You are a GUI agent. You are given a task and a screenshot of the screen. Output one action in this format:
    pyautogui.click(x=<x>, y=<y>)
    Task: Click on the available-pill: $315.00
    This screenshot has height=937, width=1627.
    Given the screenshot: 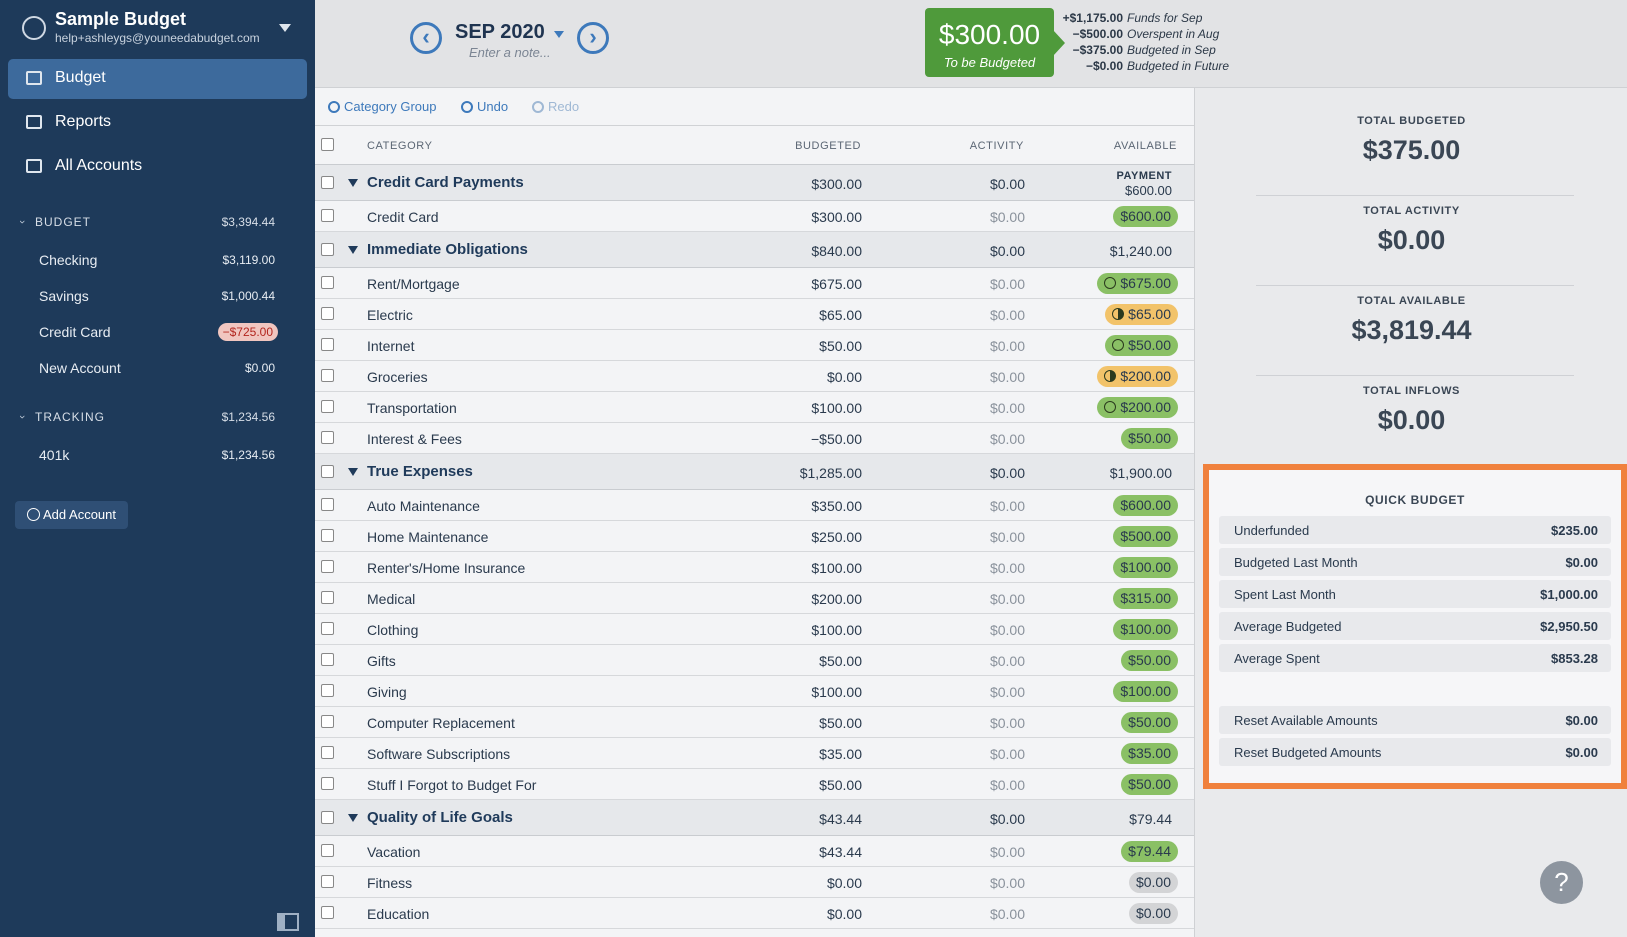 What is the action you would take?
    pyautogui.click(x=1145, y=598)
    